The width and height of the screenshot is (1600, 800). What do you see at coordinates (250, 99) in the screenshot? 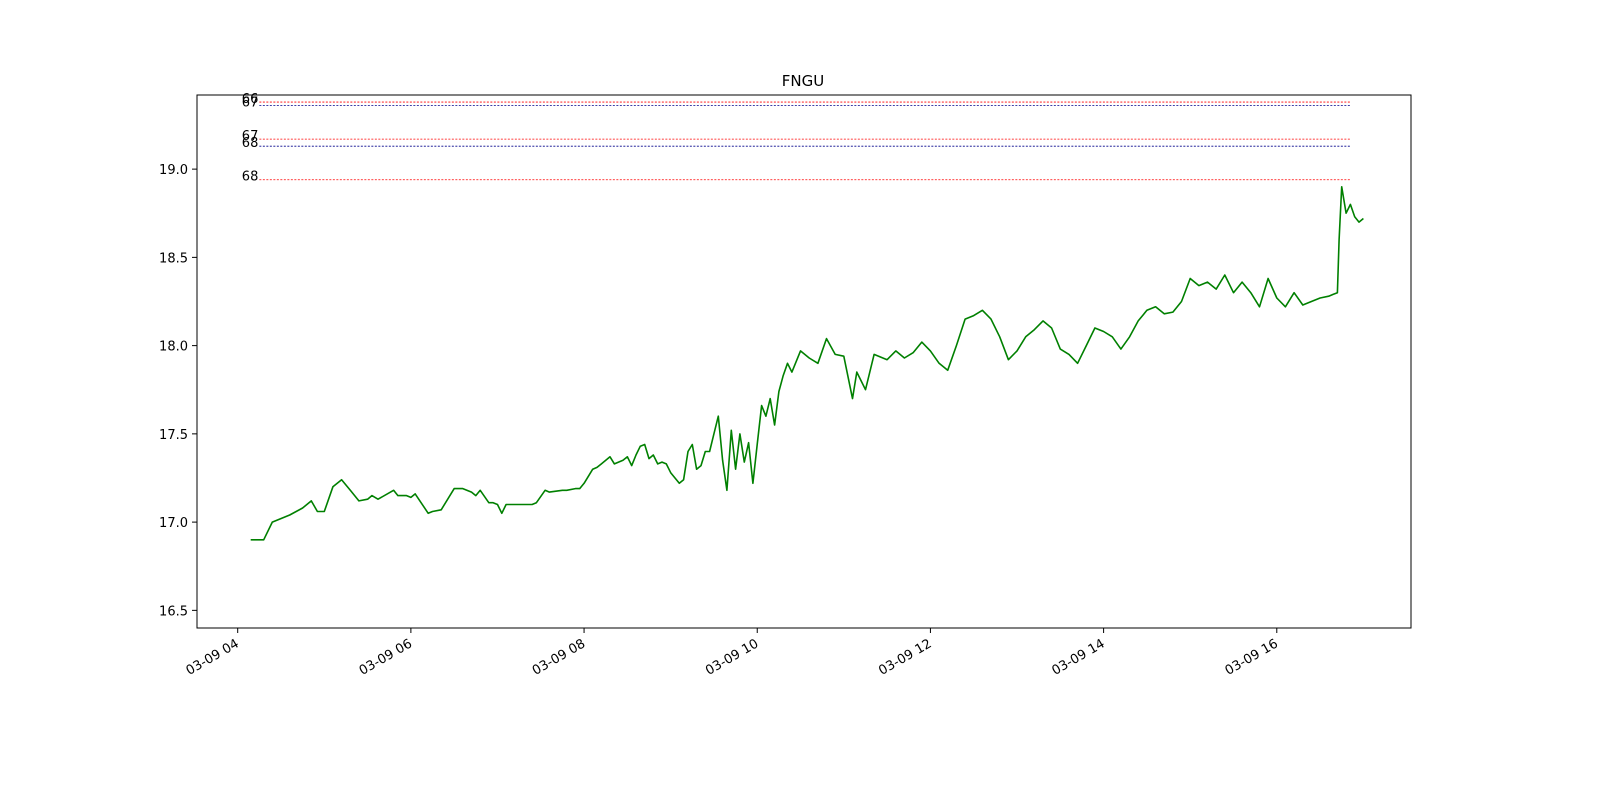
I see `level-label: 66` at bounding box center [250, 99].